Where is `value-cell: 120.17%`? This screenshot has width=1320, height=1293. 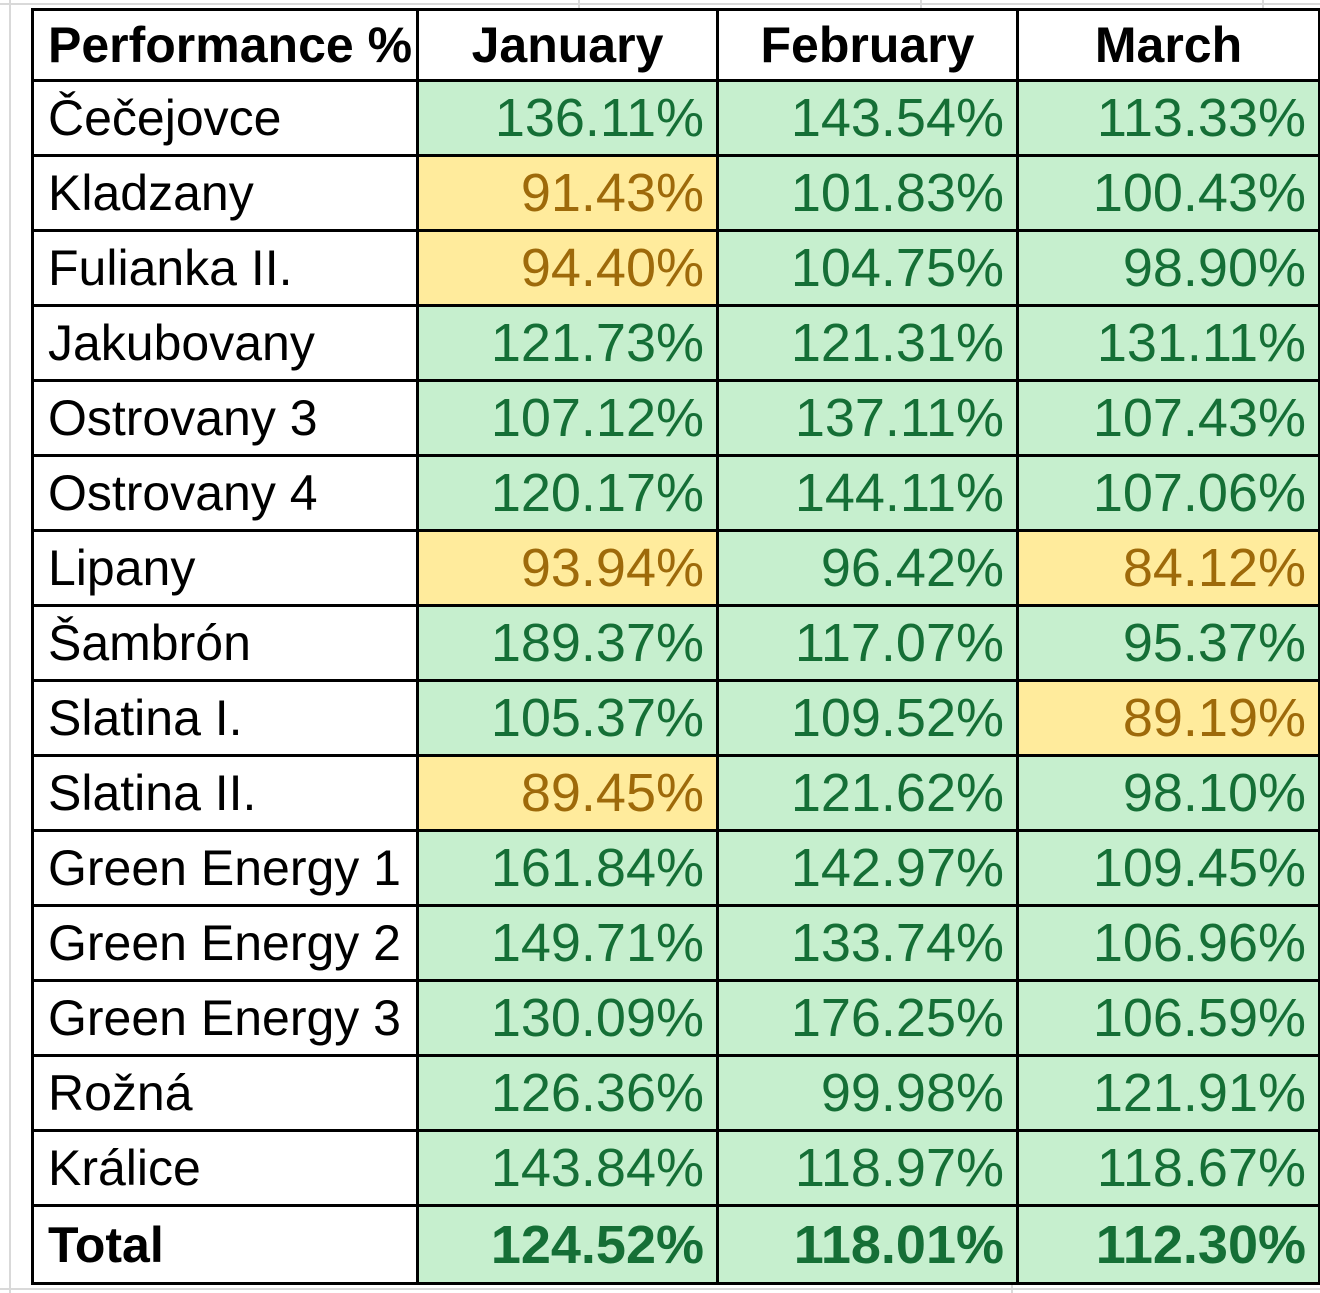
value-cell: 120.17% is located at coordinates (567, 493).